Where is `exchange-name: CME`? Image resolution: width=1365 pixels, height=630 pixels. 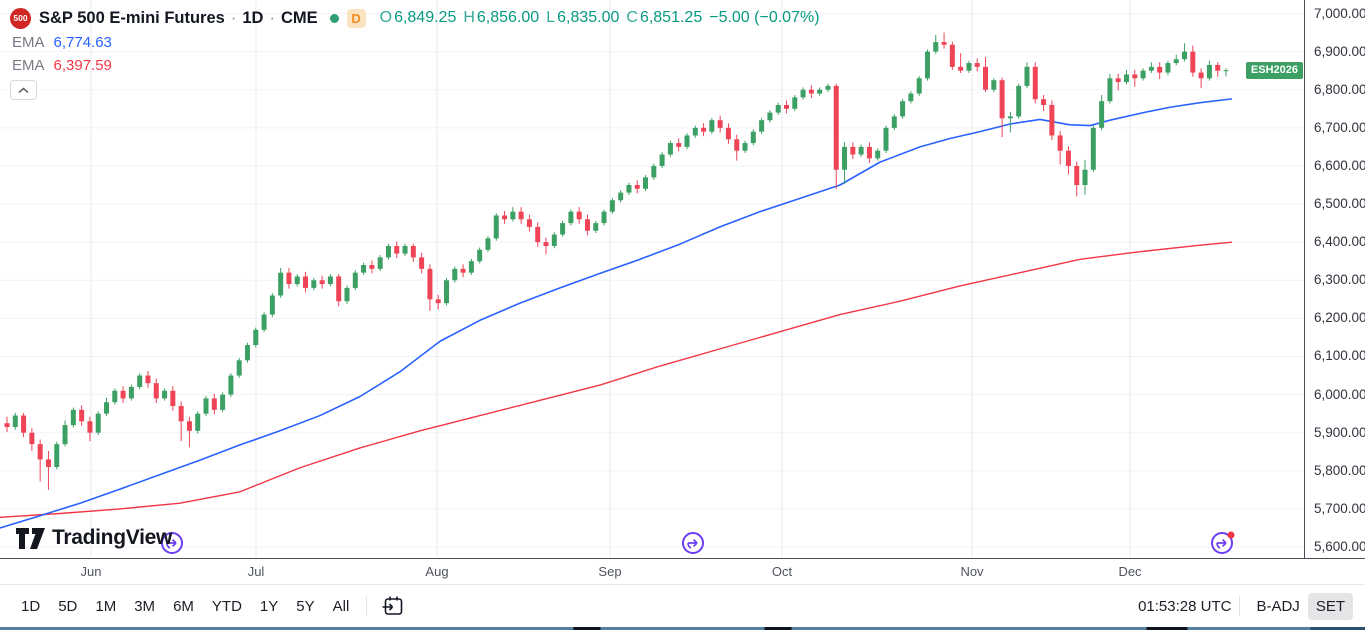 exchange-name: CME is located at coordinates (299, 17).